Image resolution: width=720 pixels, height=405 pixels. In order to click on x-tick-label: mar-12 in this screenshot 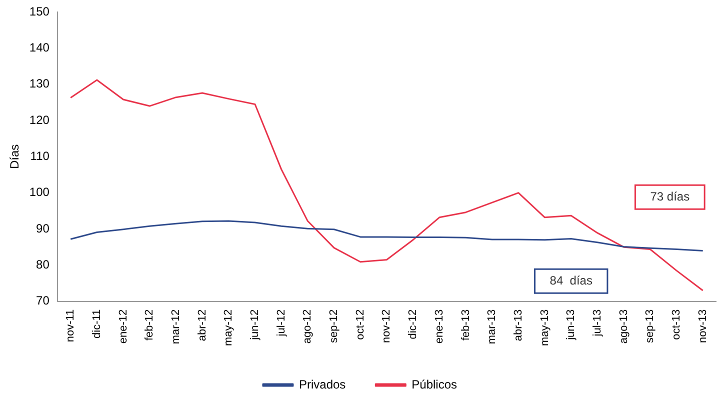, I will do `click(176, 326)`.